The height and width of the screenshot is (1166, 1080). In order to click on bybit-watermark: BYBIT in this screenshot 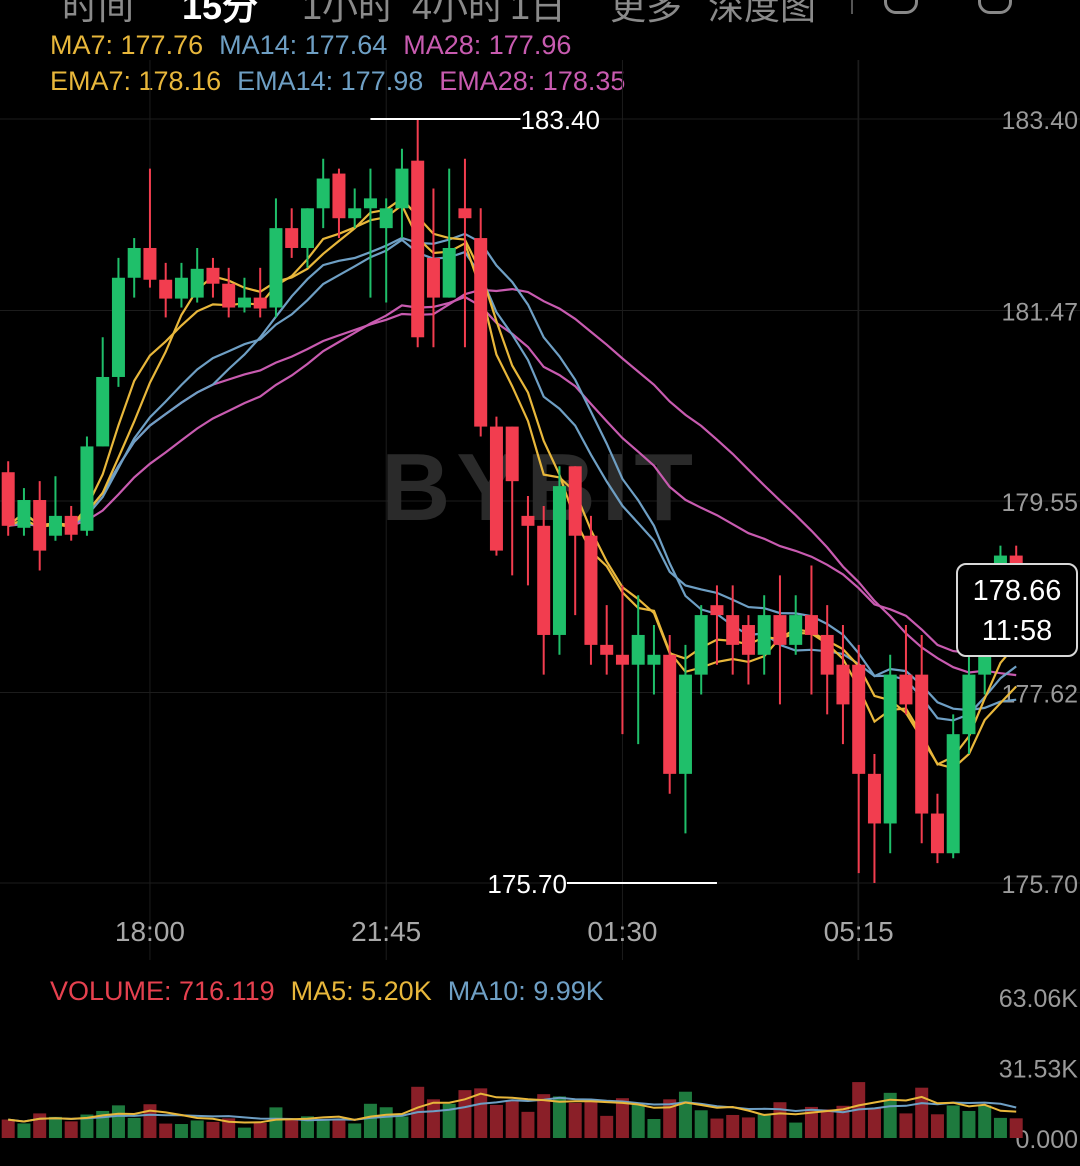, I will do `click(540, 487)`.